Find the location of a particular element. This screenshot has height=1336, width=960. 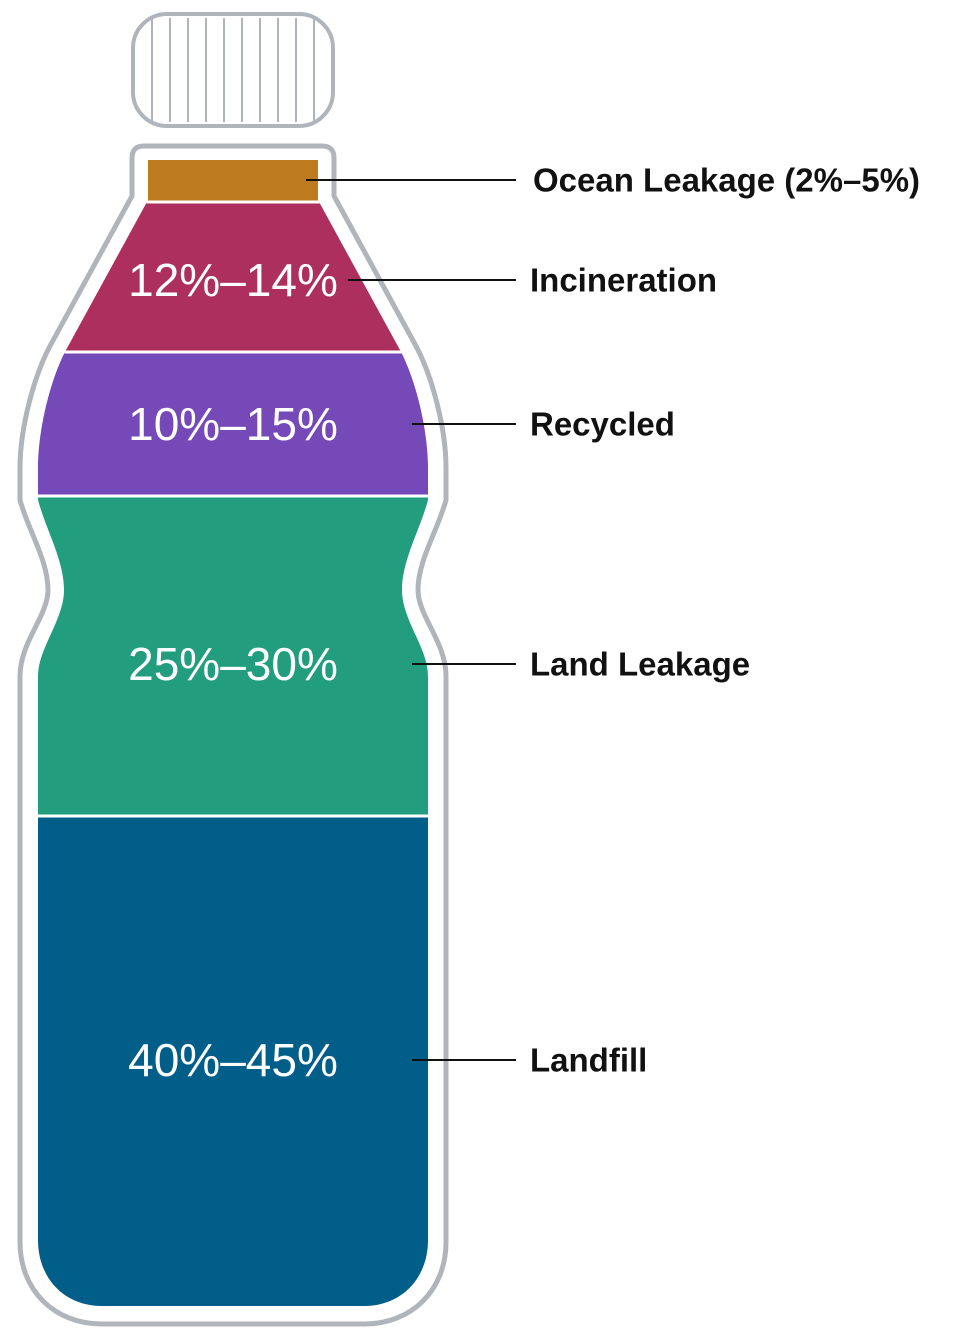

percent-label-landfill: 40%–45% is located at coordinates (233, 1060).